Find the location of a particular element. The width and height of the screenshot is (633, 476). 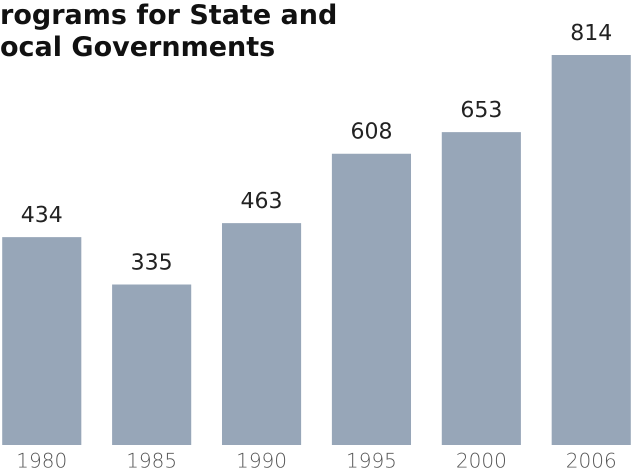

x-tick-label: 2006 is located at coordinates (591, 460).